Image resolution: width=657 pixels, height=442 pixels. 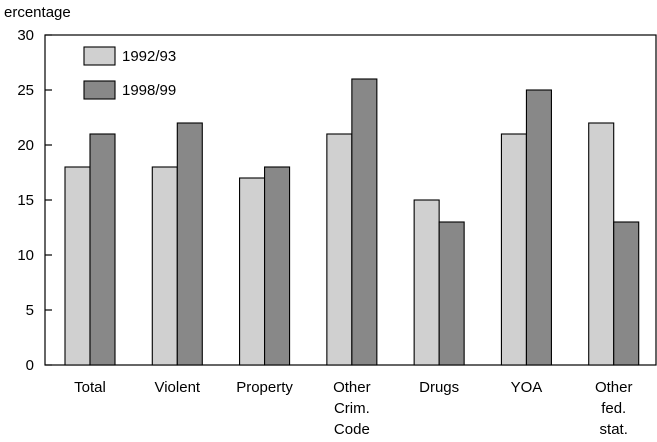 I want to click on legend: 1992/93 1998/99, so click(x=129, y=73).